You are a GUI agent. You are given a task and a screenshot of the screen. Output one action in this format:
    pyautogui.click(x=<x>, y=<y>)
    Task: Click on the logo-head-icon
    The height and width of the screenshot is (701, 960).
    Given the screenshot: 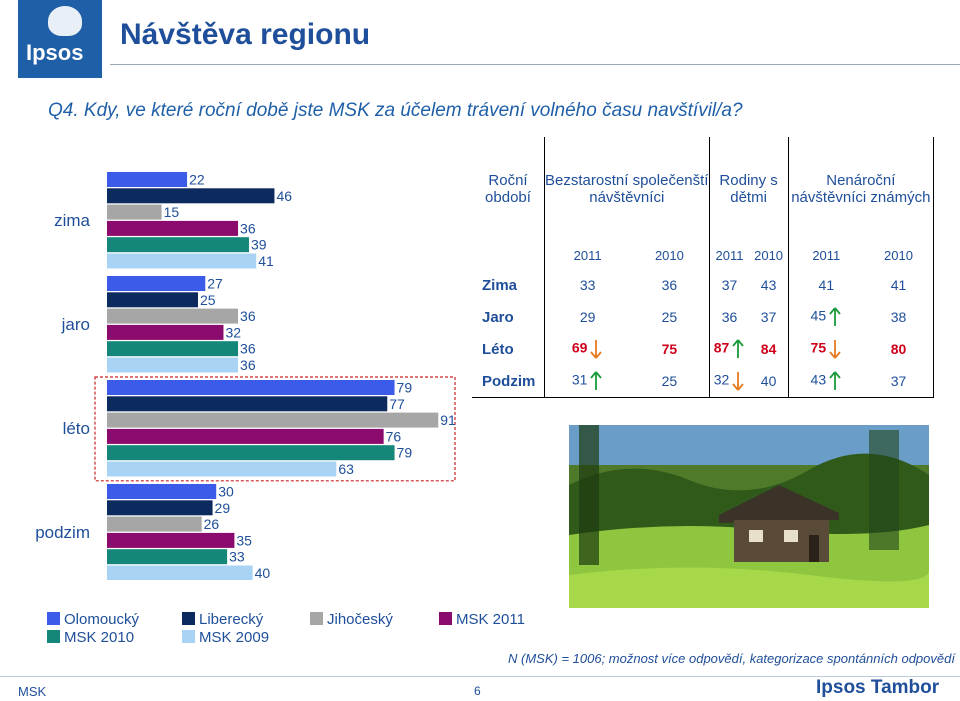 What is the action you would take?
    pyautogui.click(x=65, y=21)
    